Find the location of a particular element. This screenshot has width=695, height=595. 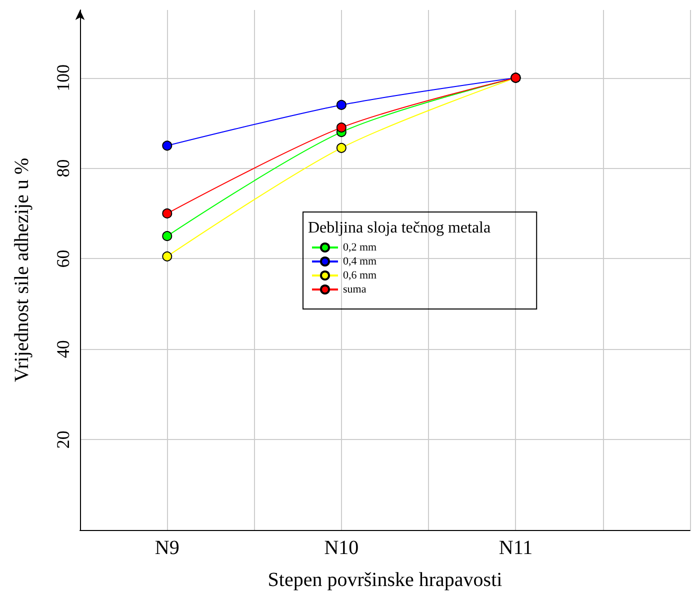

y-tick-label: 20 is located at coordinates (63, 439).